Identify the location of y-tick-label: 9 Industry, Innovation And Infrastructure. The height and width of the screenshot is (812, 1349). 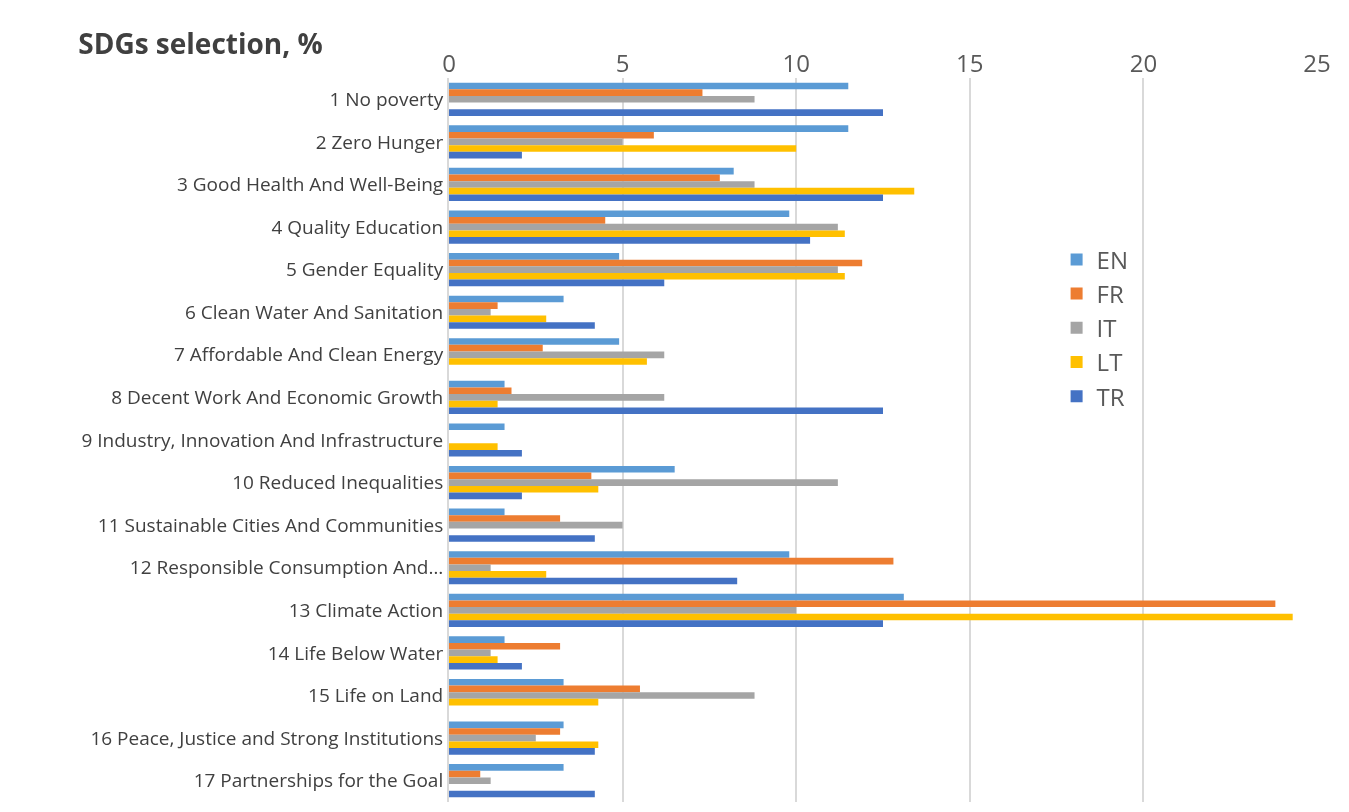
(262, 439).